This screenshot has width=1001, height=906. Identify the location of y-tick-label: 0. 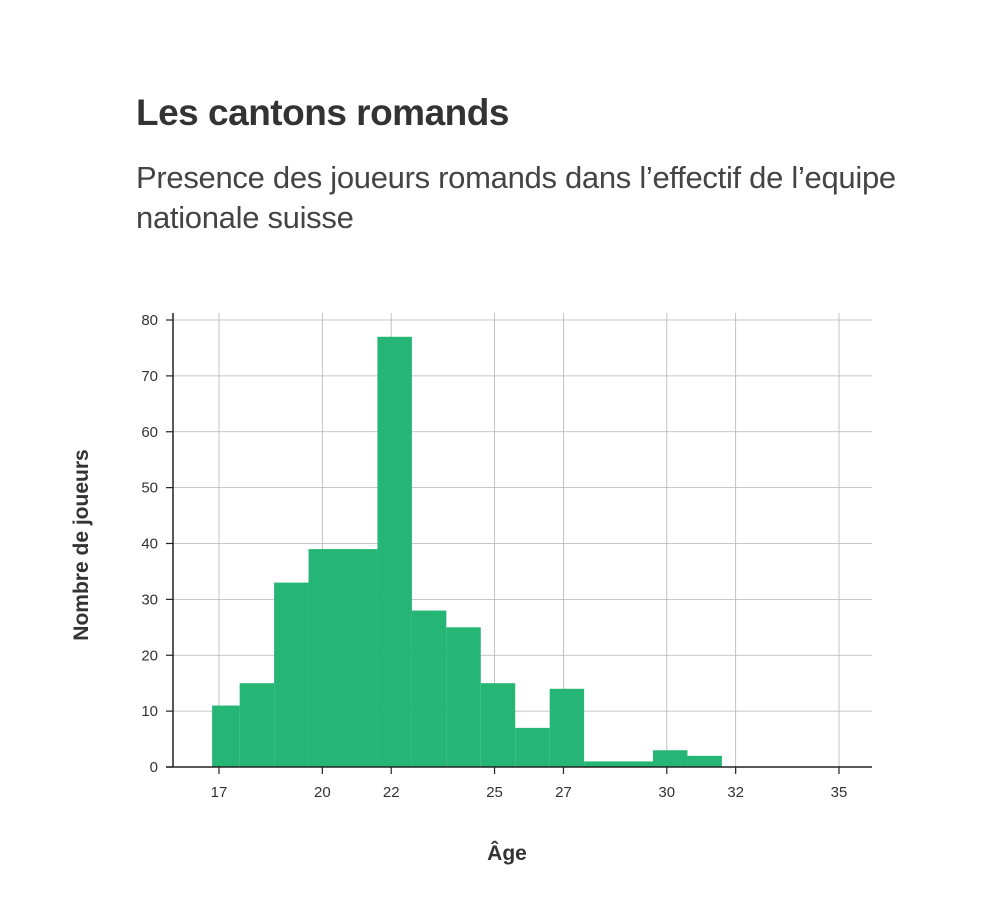
(154, 767).